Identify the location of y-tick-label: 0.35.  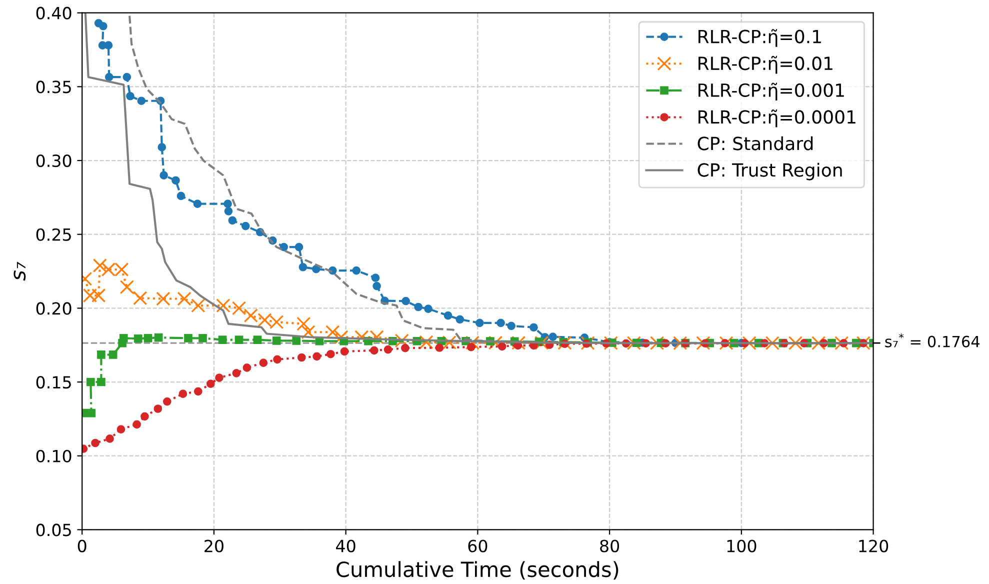
(53, 87).